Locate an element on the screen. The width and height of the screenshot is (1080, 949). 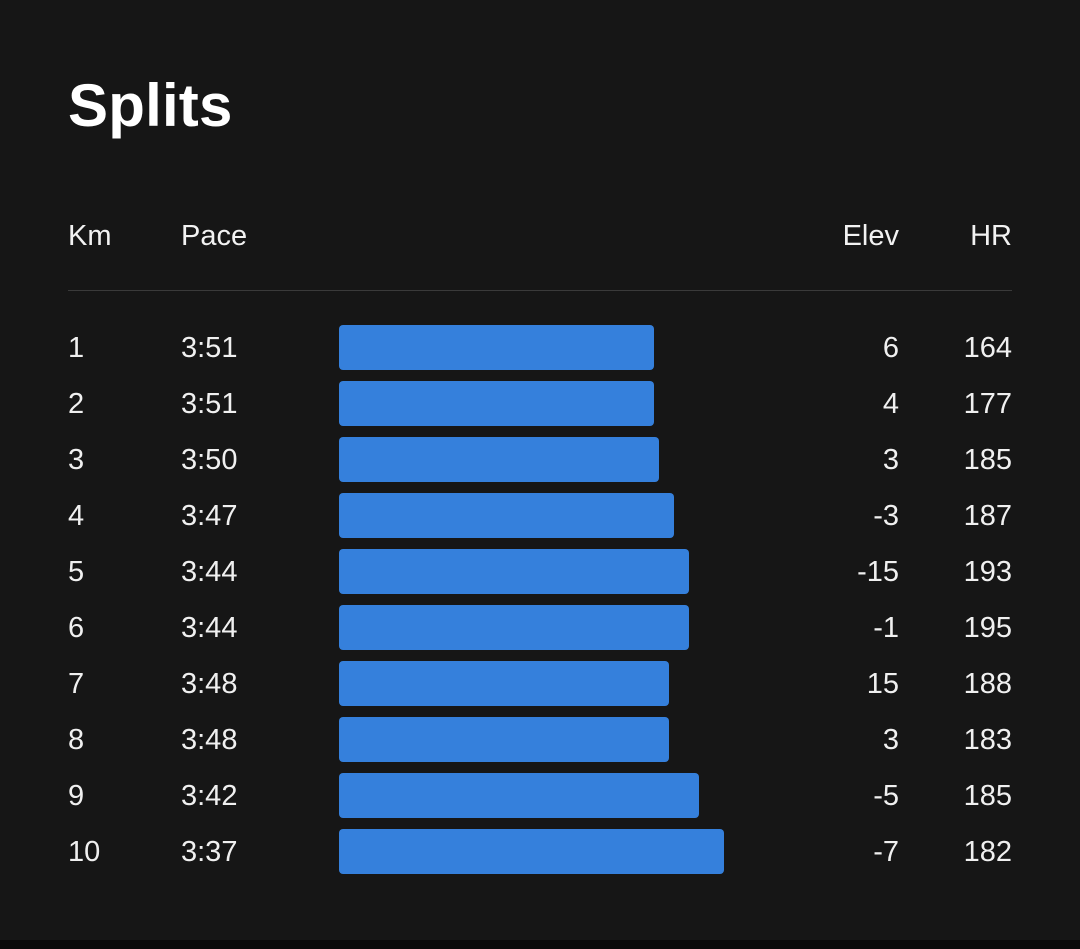
split-hr: 182 is located at coordinates (987, 852).